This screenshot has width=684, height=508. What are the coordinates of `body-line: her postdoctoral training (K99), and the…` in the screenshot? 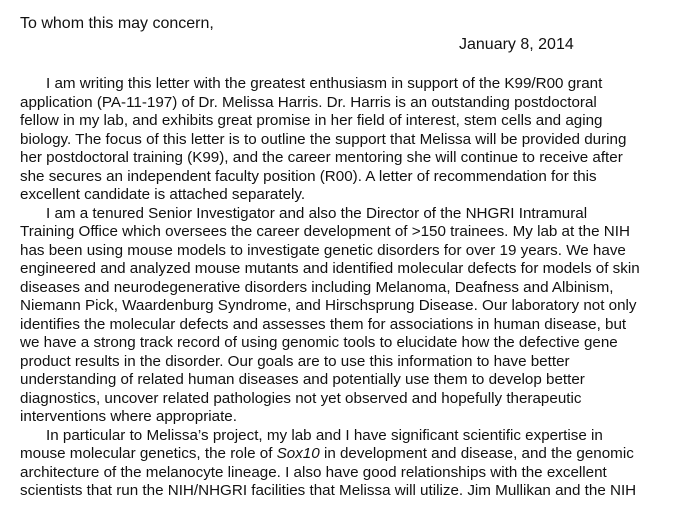 It's located at (321, 157).